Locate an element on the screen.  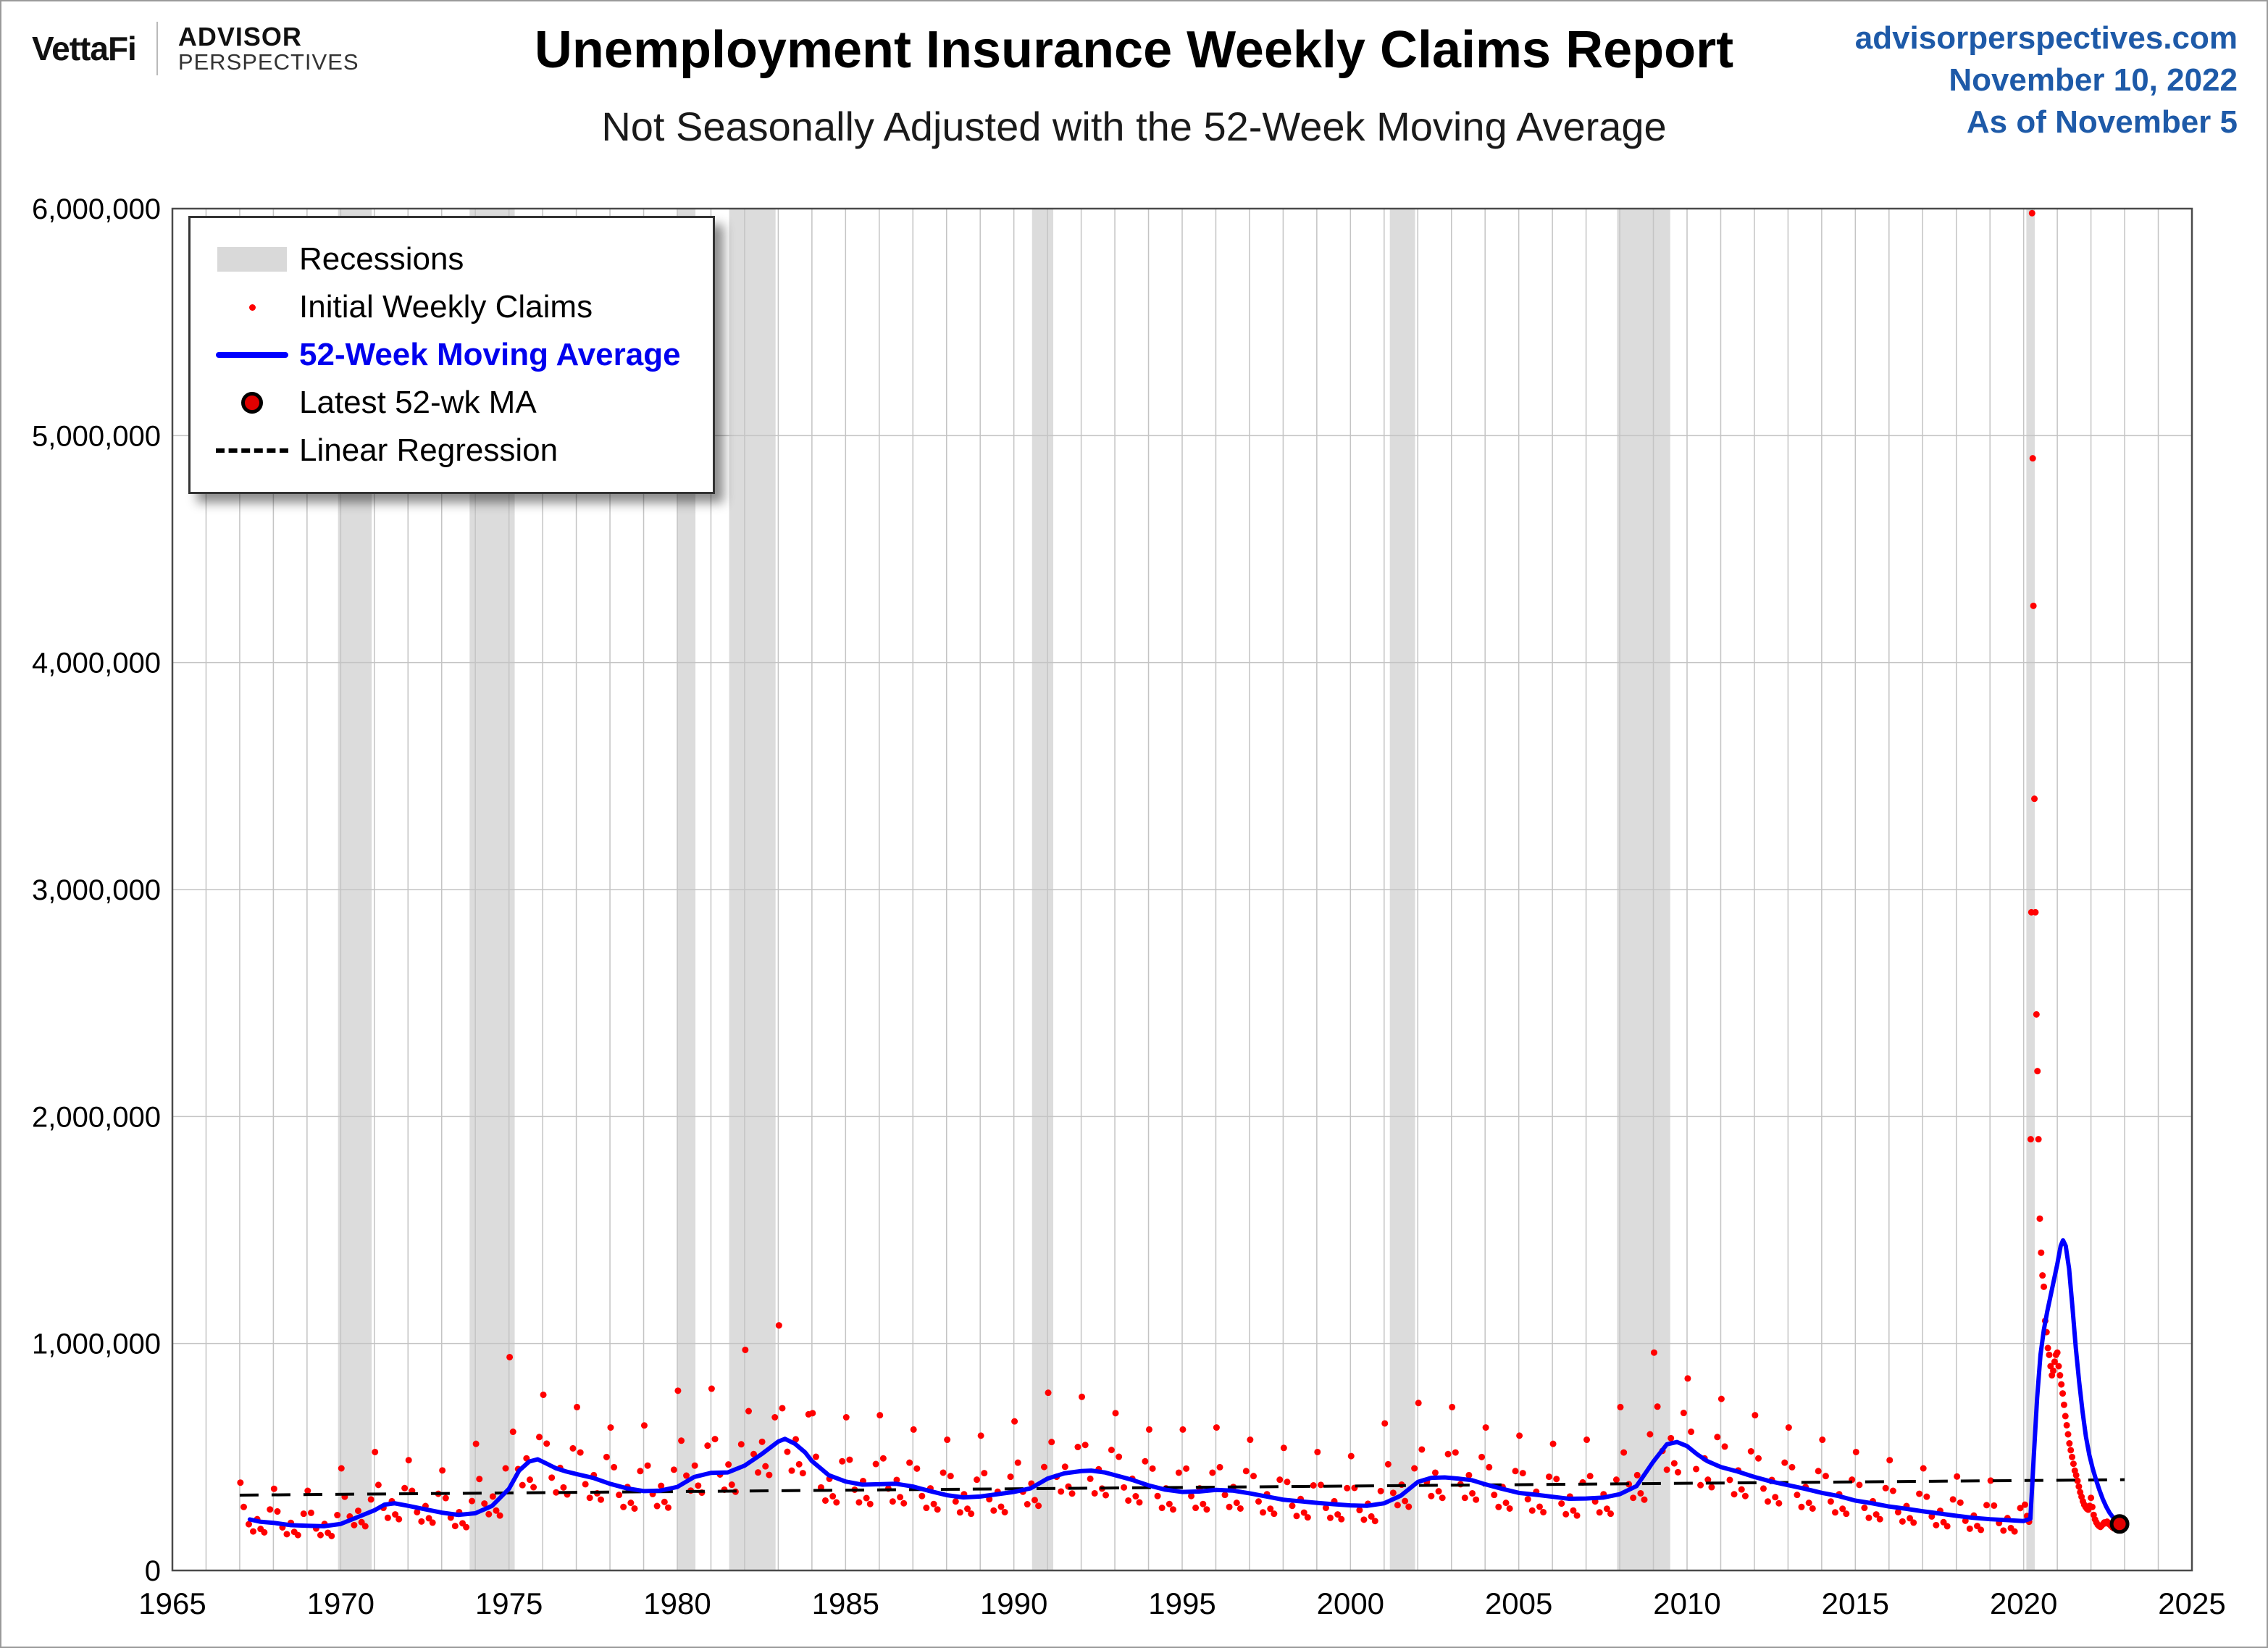
x-tick-label: 2020 is located at coordinates (2024, 1603).